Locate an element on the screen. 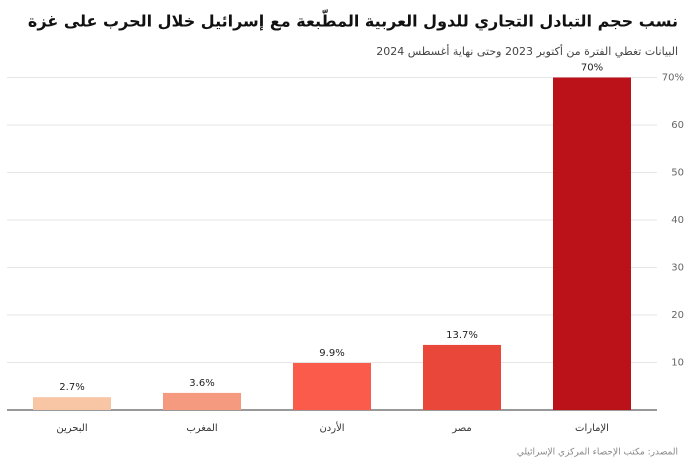 Image resolution: width=687 pixels, height=467 pixels. x-tick-label: المغرب is located at coordinates (201, 428).